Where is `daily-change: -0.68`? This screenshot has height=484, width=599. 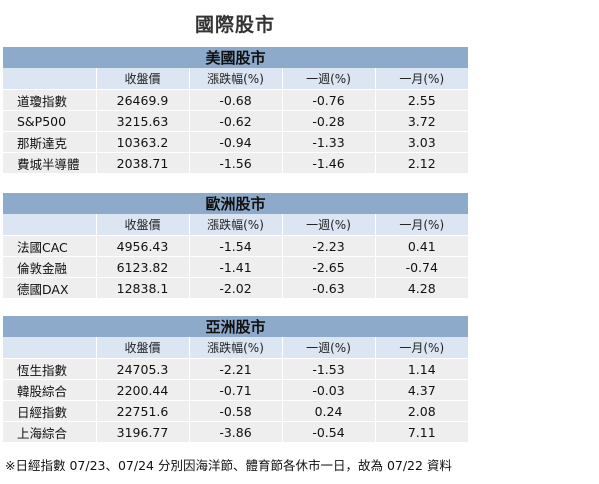 daily-change: -0.68 is located at coordinates (235, 100).